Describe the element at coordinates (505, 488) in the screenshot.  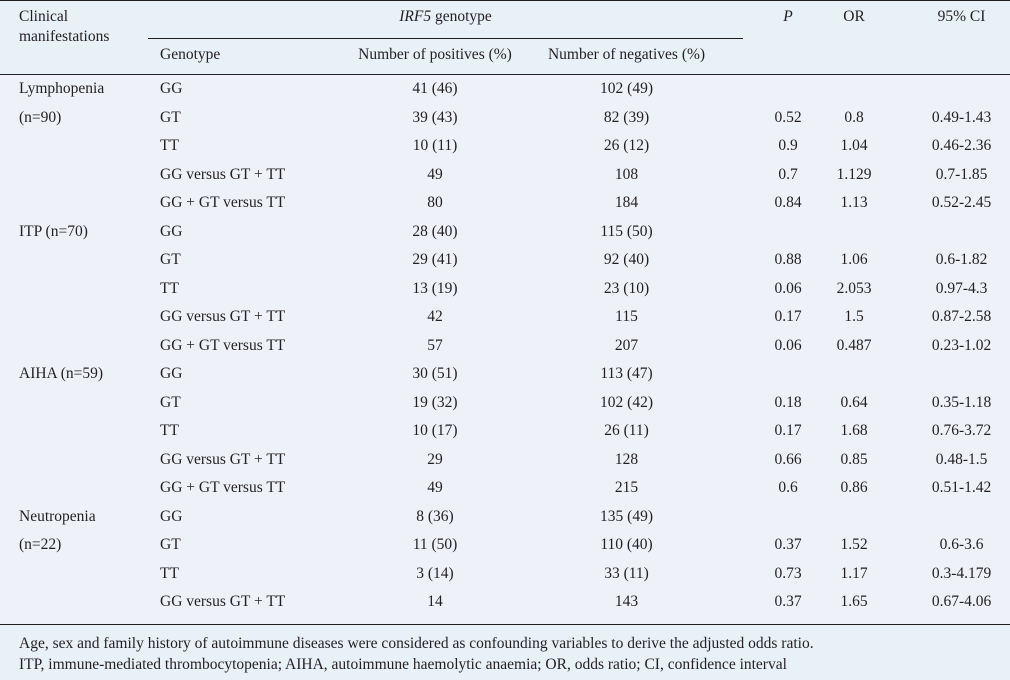
I see `table-row: GG + GT versus TT 49 215 0.6 0.86 0.51-1.42` at that location.